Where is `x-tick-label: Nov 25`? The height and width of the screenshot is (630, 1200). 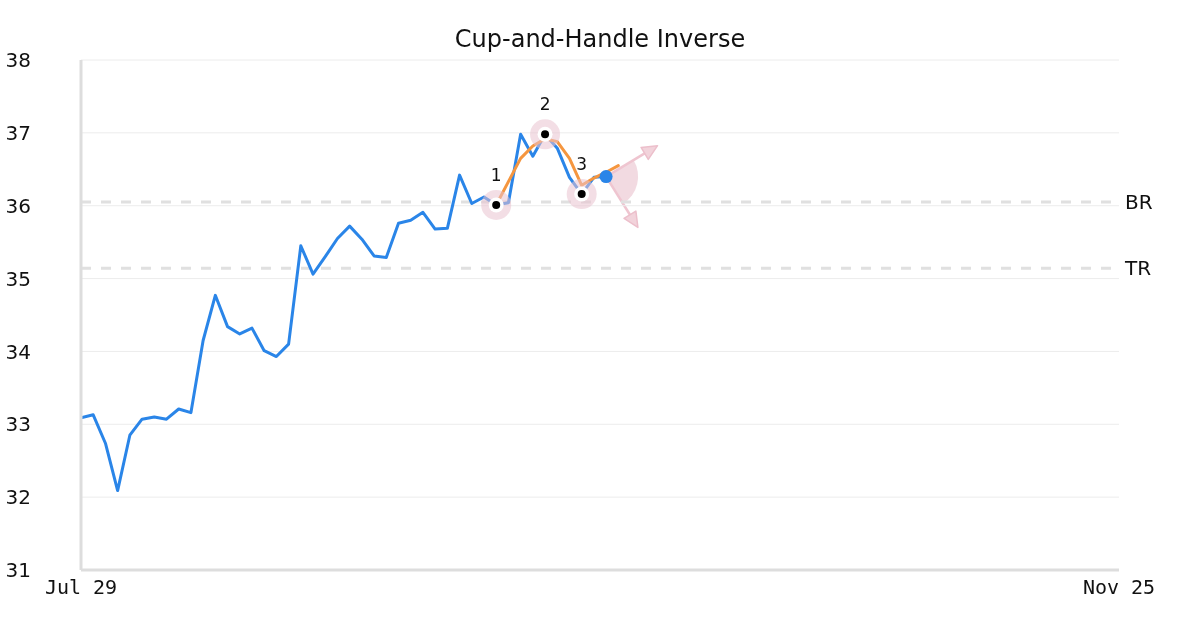 x-tick-label: Nov 25 is located at coordinates (1119, 587).